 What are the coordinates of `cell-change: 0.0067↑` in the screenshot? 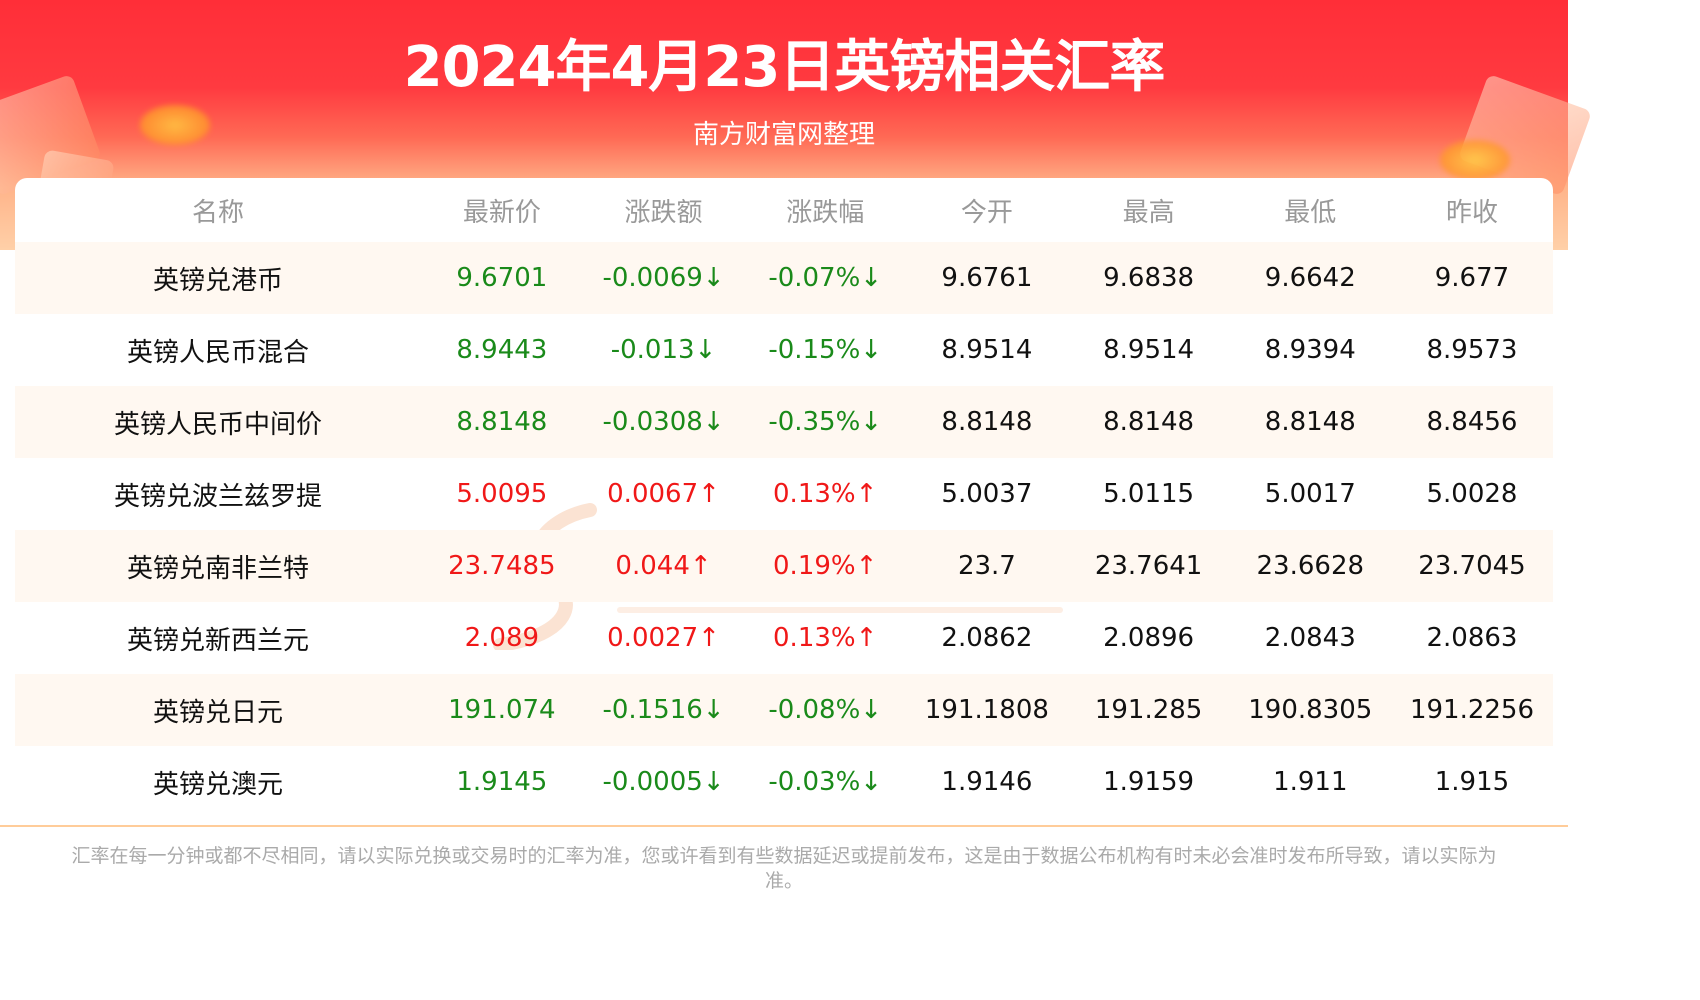 It's located at (663, 494).